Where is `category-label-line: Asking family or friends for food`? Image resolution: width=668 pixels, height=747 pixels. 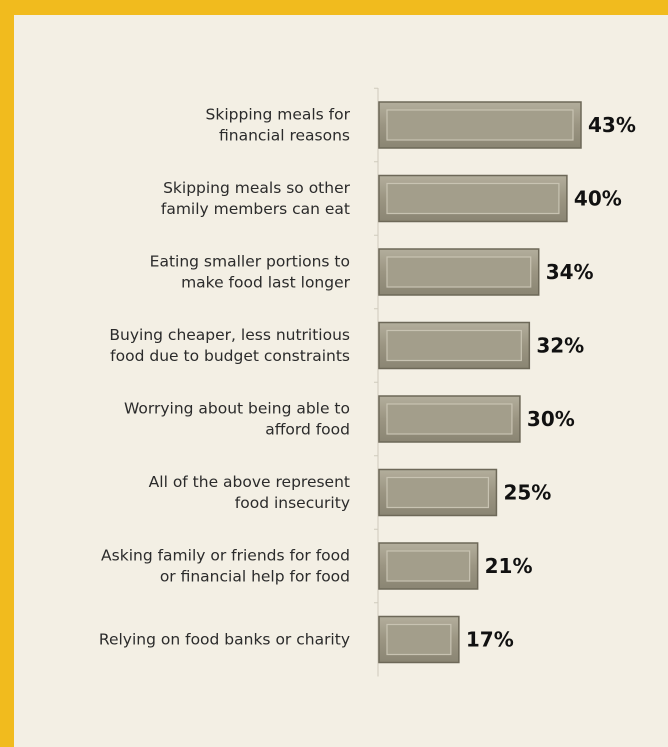
category-label-line: Asking family or friends for food is located at coordinates (225, 556).